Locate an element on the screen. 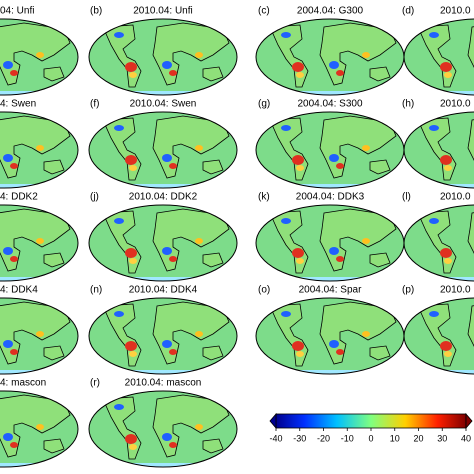 Image resolution: width=474 pixels, height=474 pixels. panel-title: 2004.04: S300 is located at coordinates (329, 104).